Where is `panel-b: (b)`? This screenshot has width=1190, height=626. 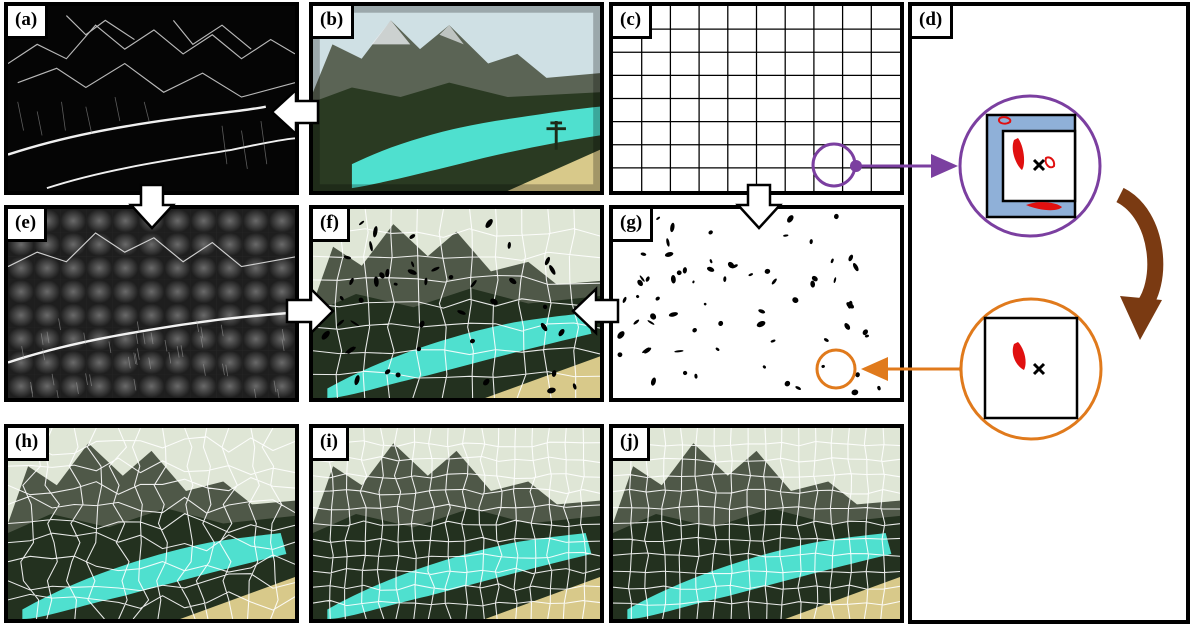
panel-b: (b) is located at coordinates (456, 98).